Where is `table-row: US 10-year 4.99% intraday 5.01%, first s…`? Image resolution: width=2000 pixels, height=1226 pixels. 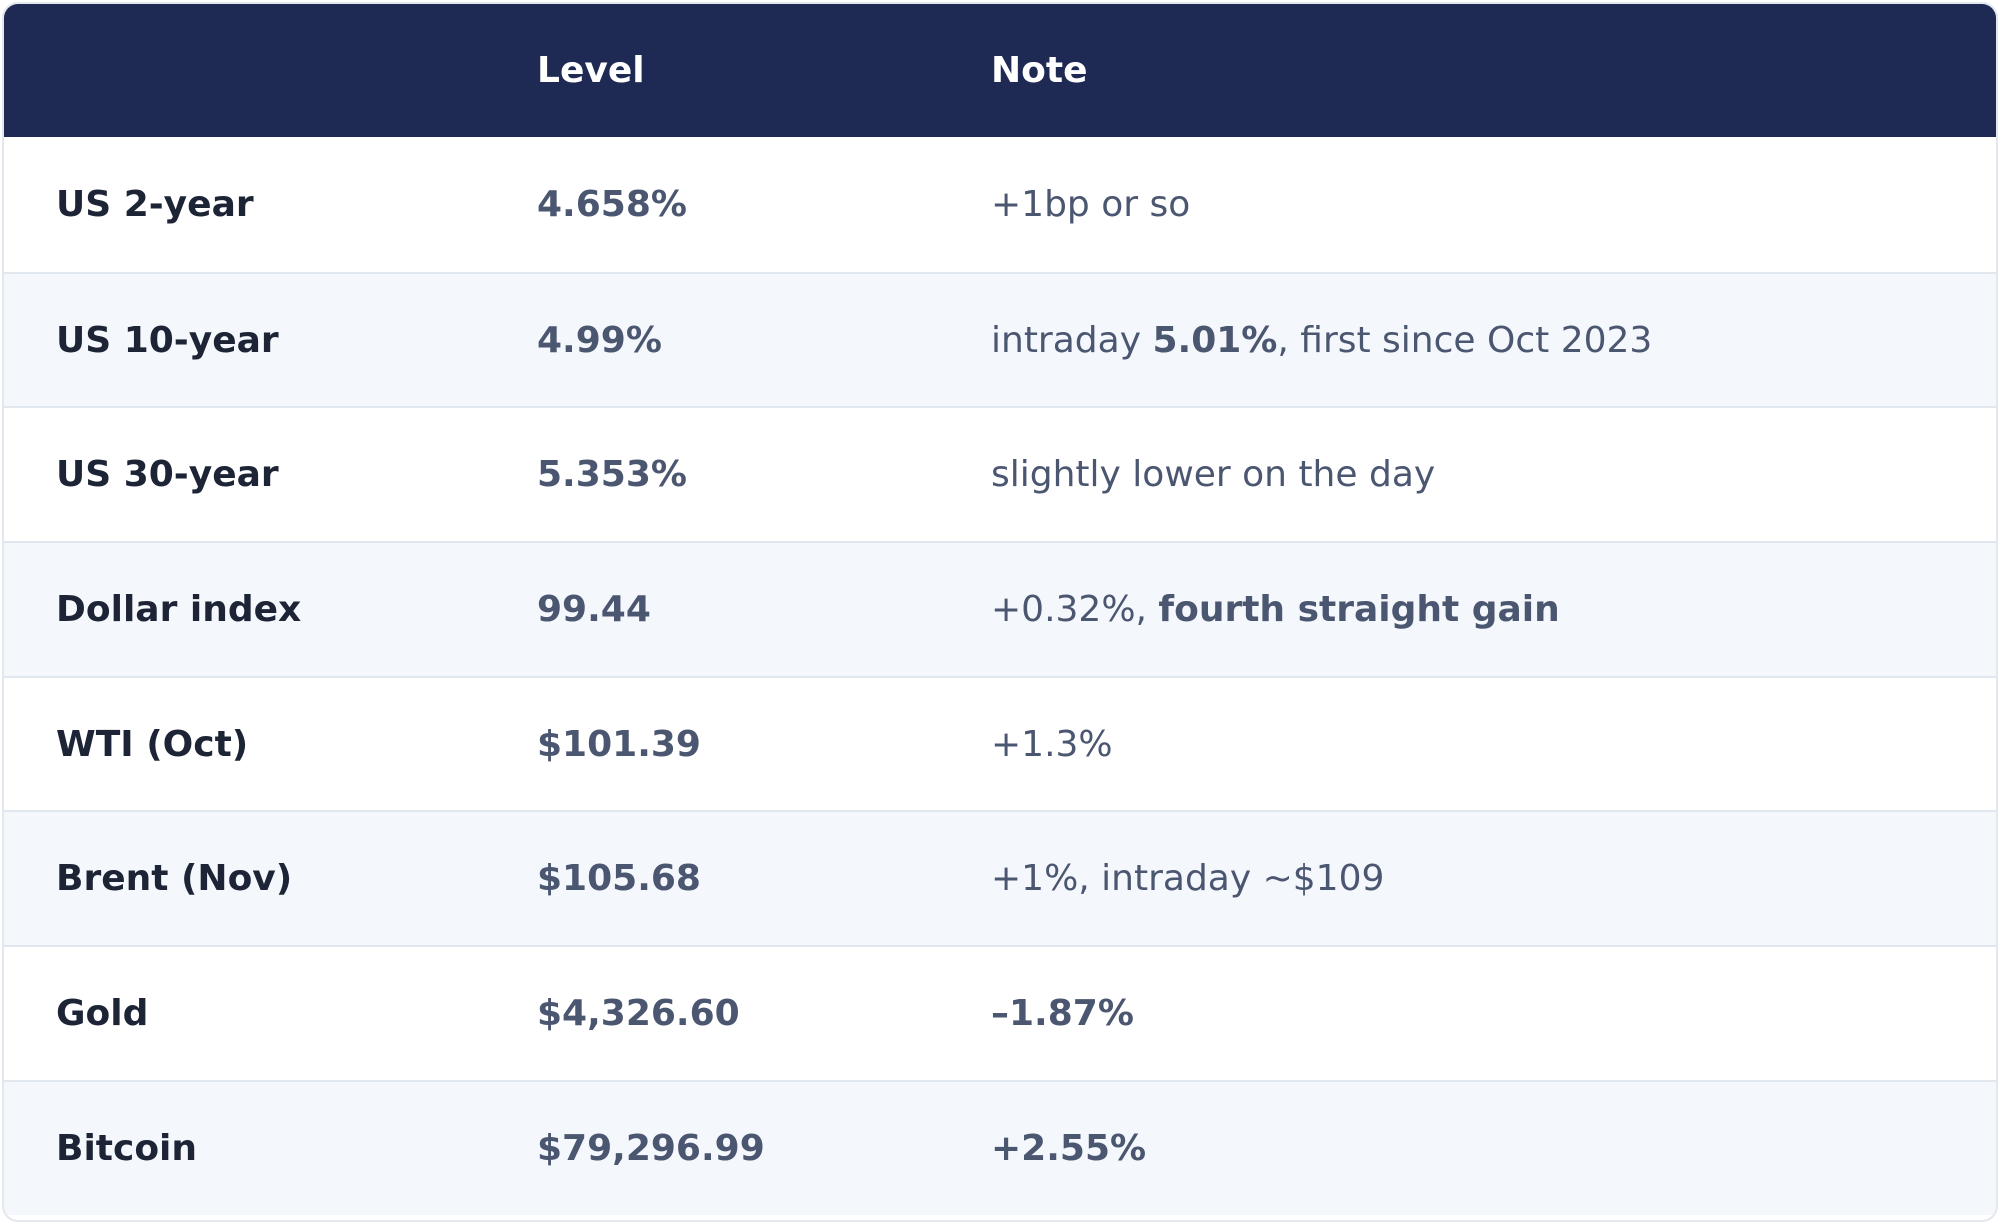
table-row: US 10-year 4.99% intraday 5.01%, first s… is located at coordinates (1000, 339).